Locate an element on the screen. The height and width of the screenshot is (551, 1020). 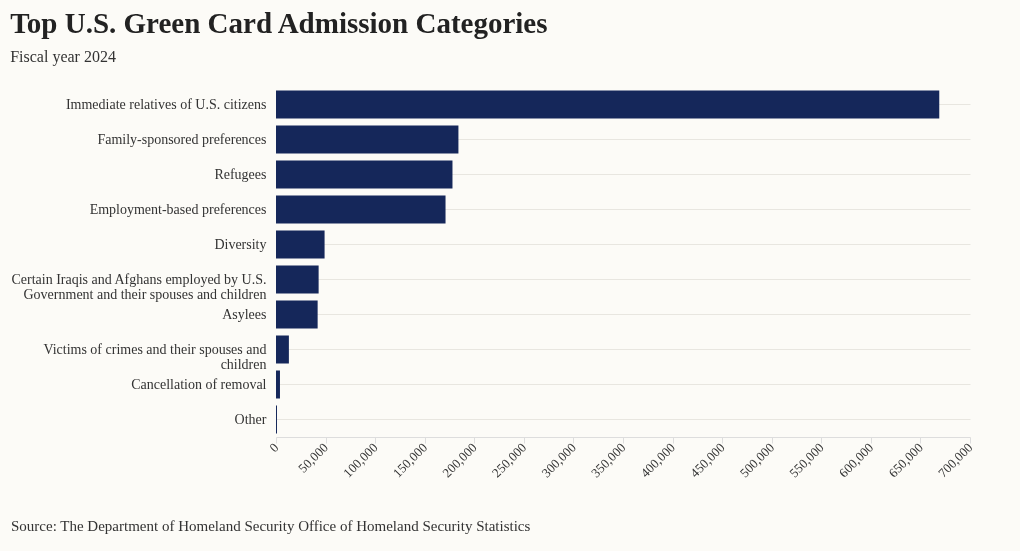
x-tick-label: 0 is located at coordinates (274, 447).